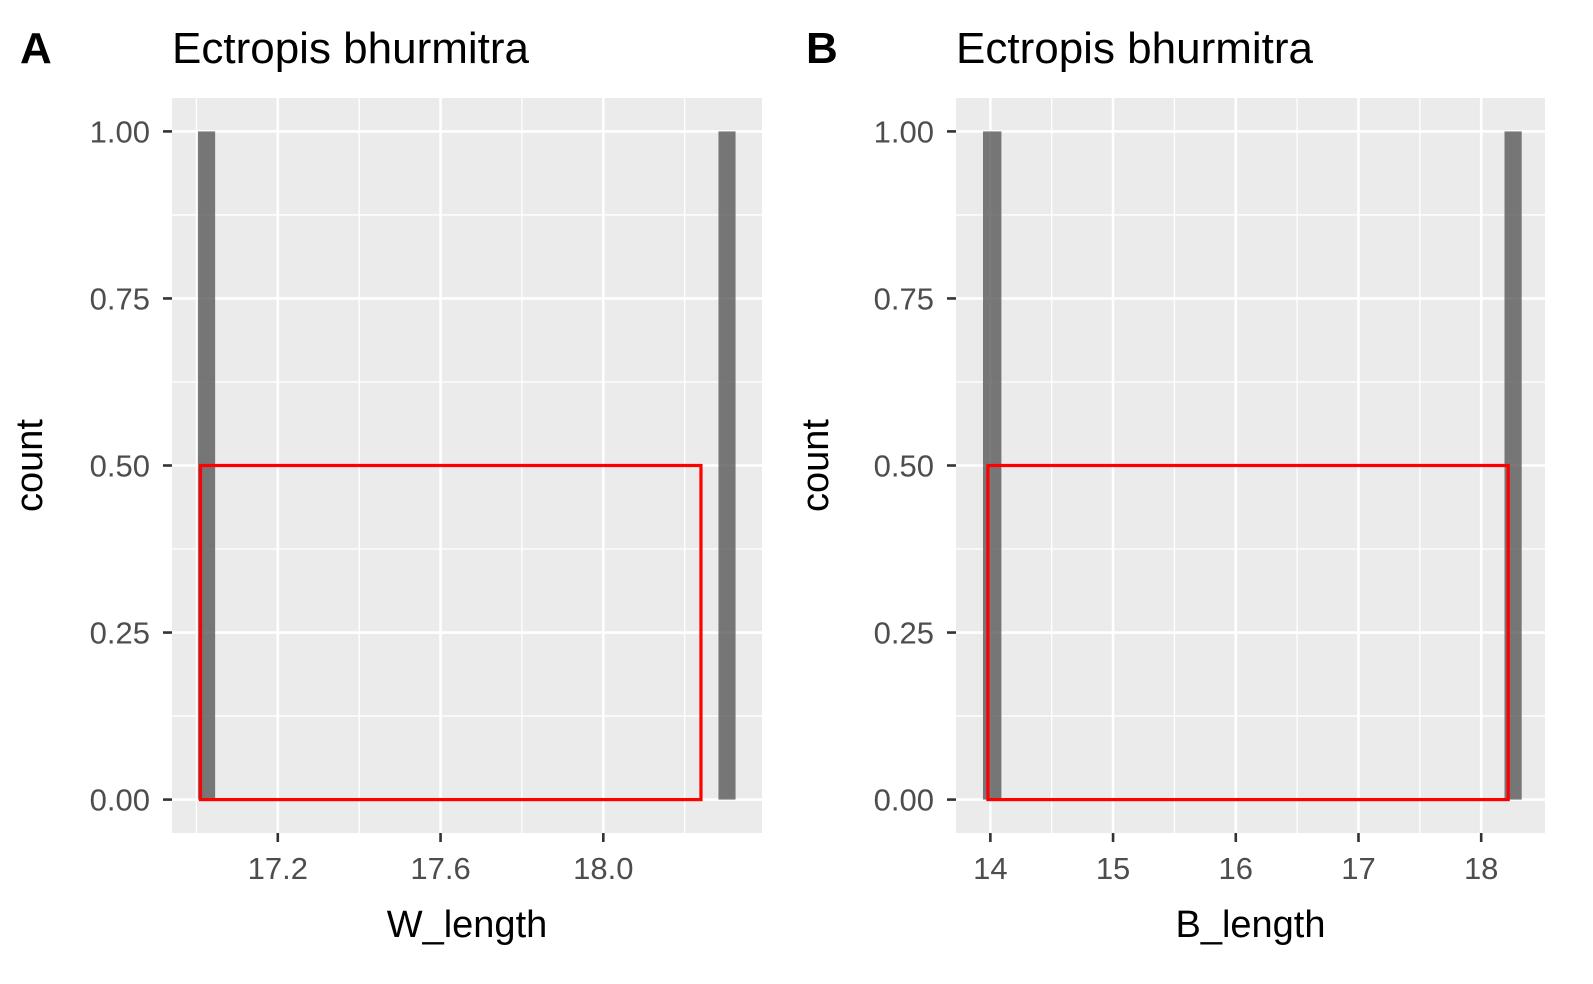 Image resolution: width=1593 pixels, height=984 pixels. What do you see at coordinates (1481, 868) in the screenshot?
I see `x-tick-label: 18` at bounding box center [1481, 868].